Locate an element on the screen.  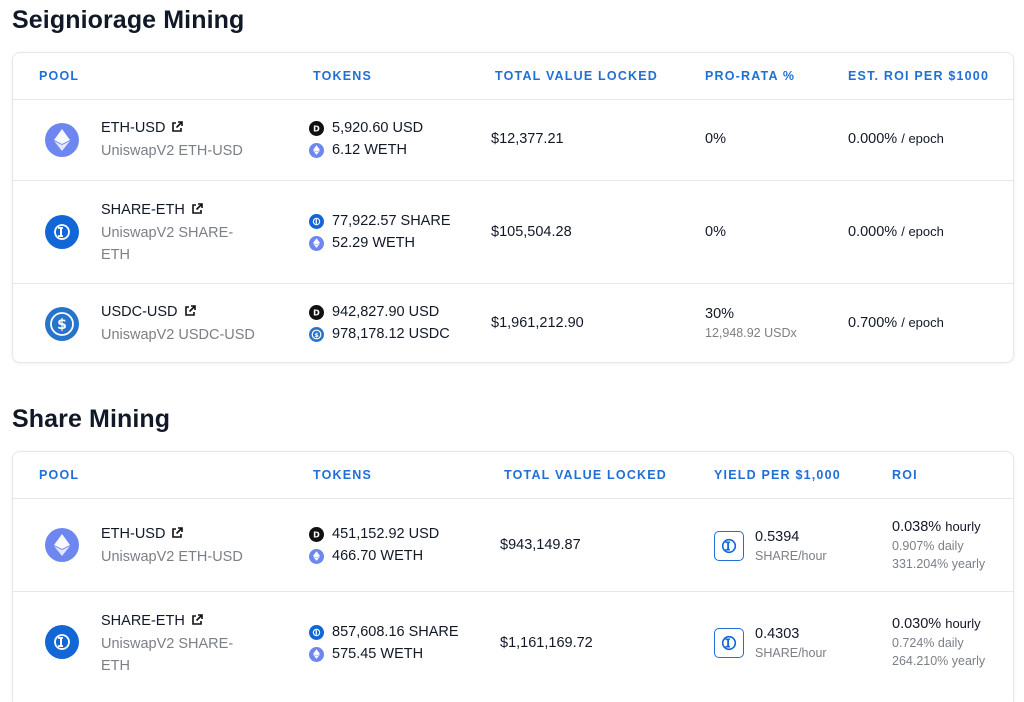
tvl-value: $12,377.21 is located at coordinates (527, 139).